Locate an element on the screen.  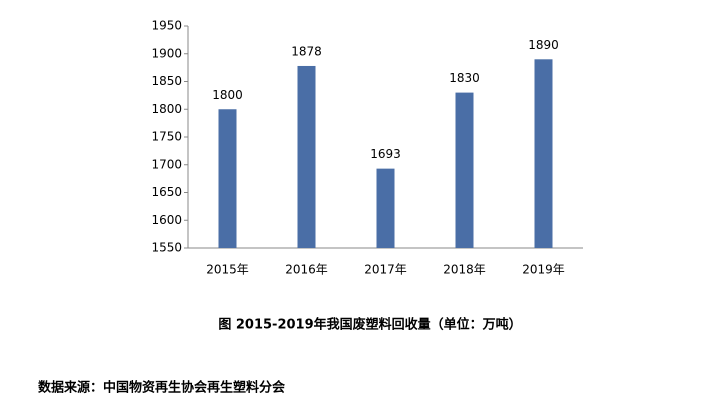
y-tick-label: 1700 is located at coordinates (166, 164).